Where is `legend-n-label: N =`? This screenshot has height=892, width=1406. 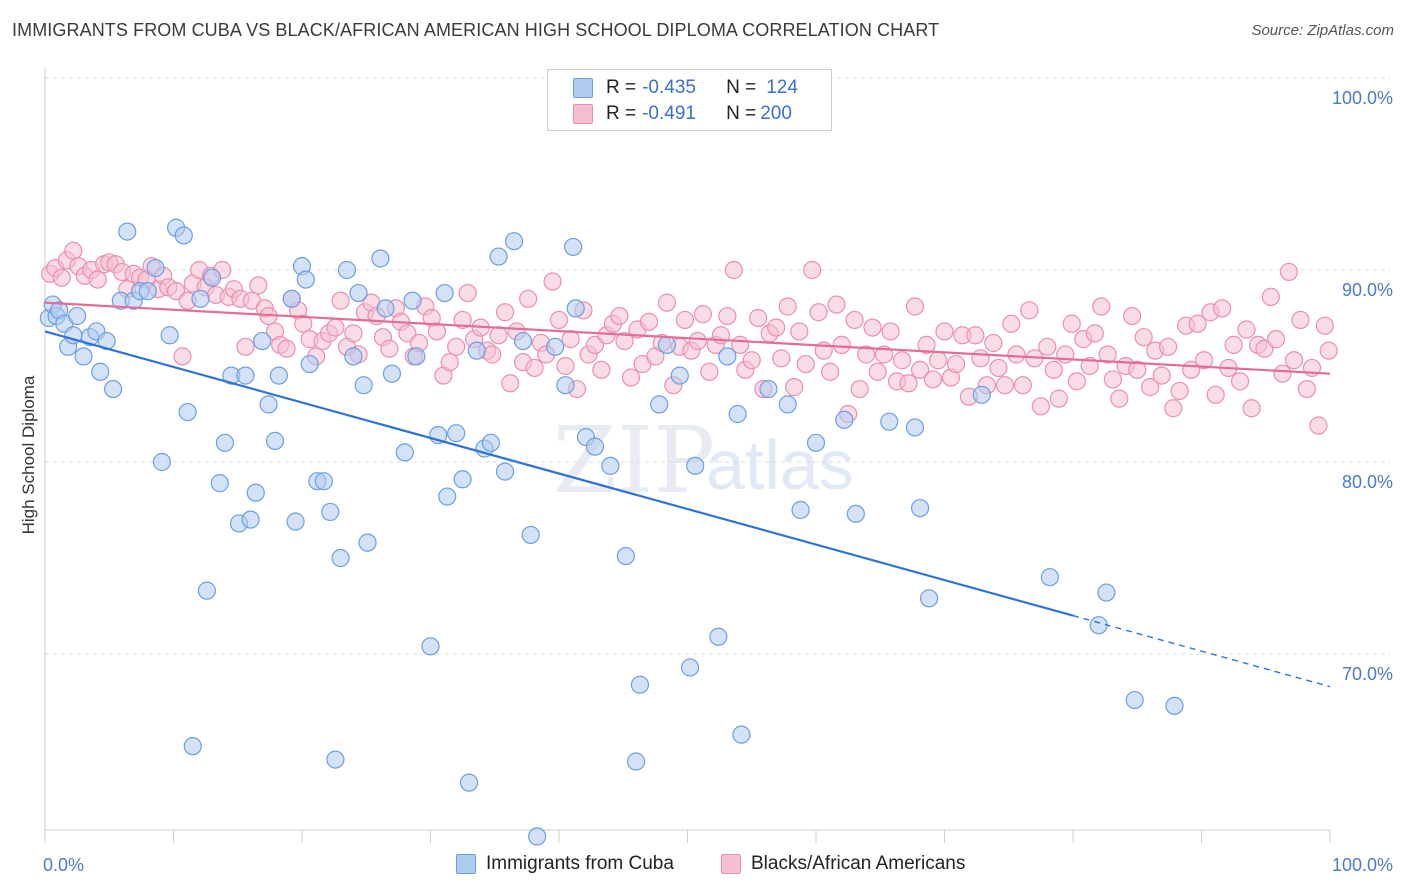
legend-n-label: N = is located at coordinates (741, 87).